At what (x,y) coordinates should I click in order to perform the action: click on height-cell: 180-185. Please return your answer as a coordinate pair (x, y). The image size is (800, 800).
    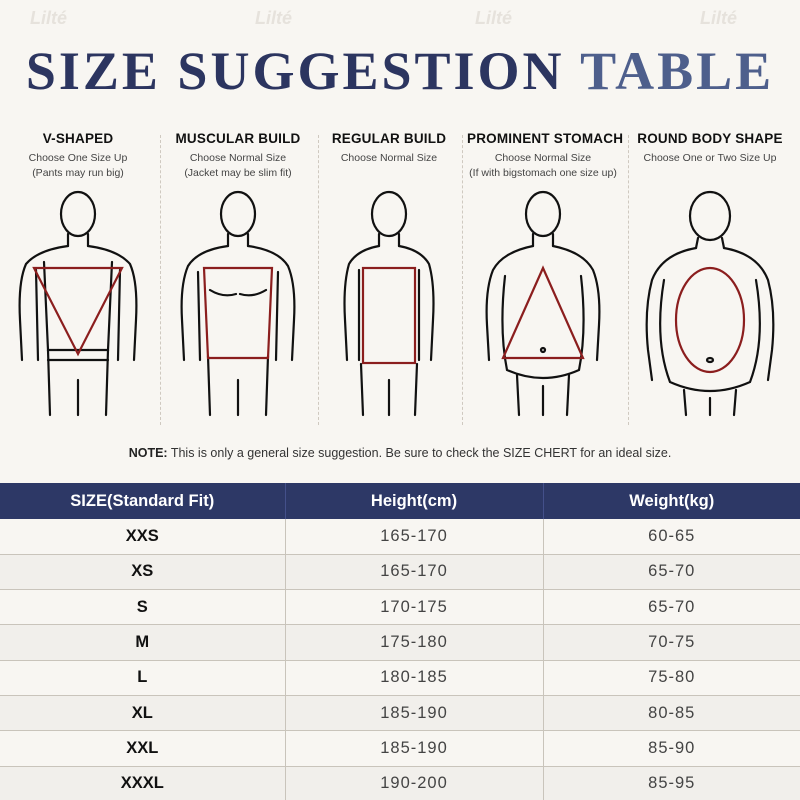
    Looking at the image, I should click on (414, 678).